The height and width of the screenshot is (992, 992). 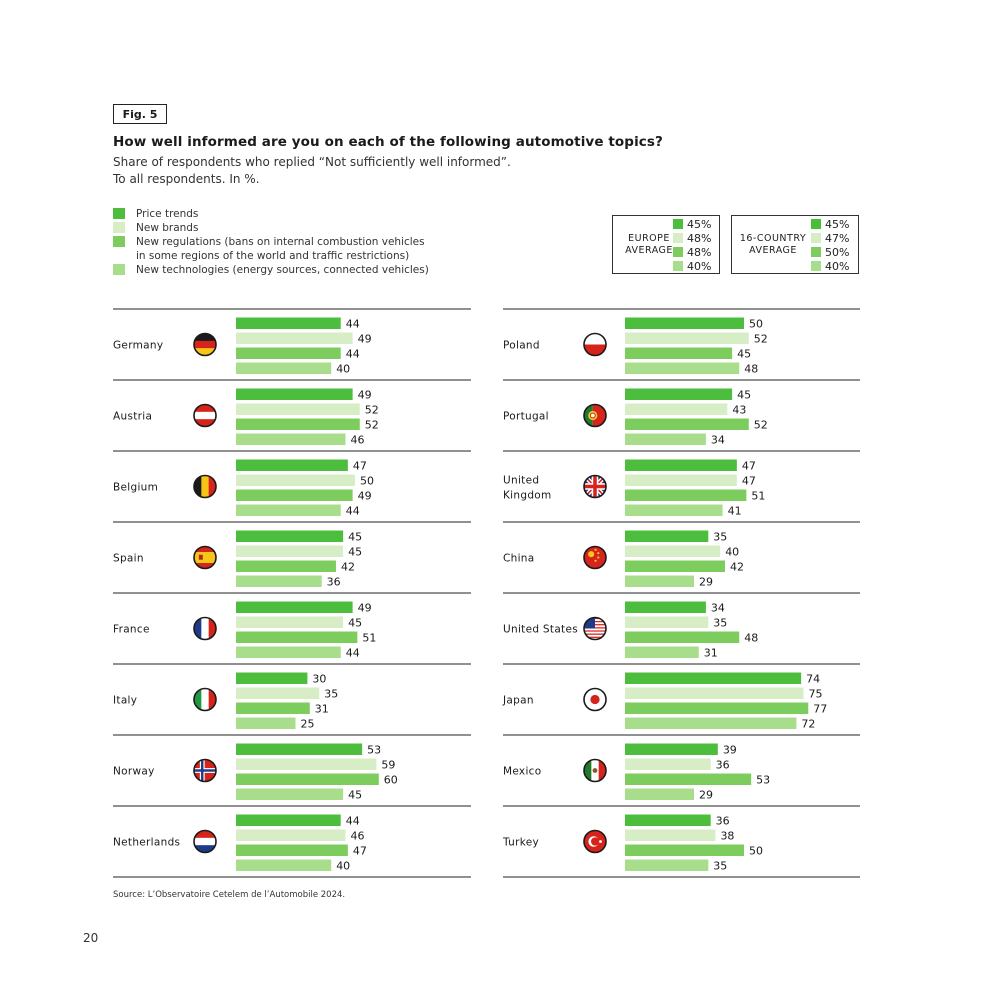 I want to click on bar-united-states-new-regulations, so click(x=682, y=637).